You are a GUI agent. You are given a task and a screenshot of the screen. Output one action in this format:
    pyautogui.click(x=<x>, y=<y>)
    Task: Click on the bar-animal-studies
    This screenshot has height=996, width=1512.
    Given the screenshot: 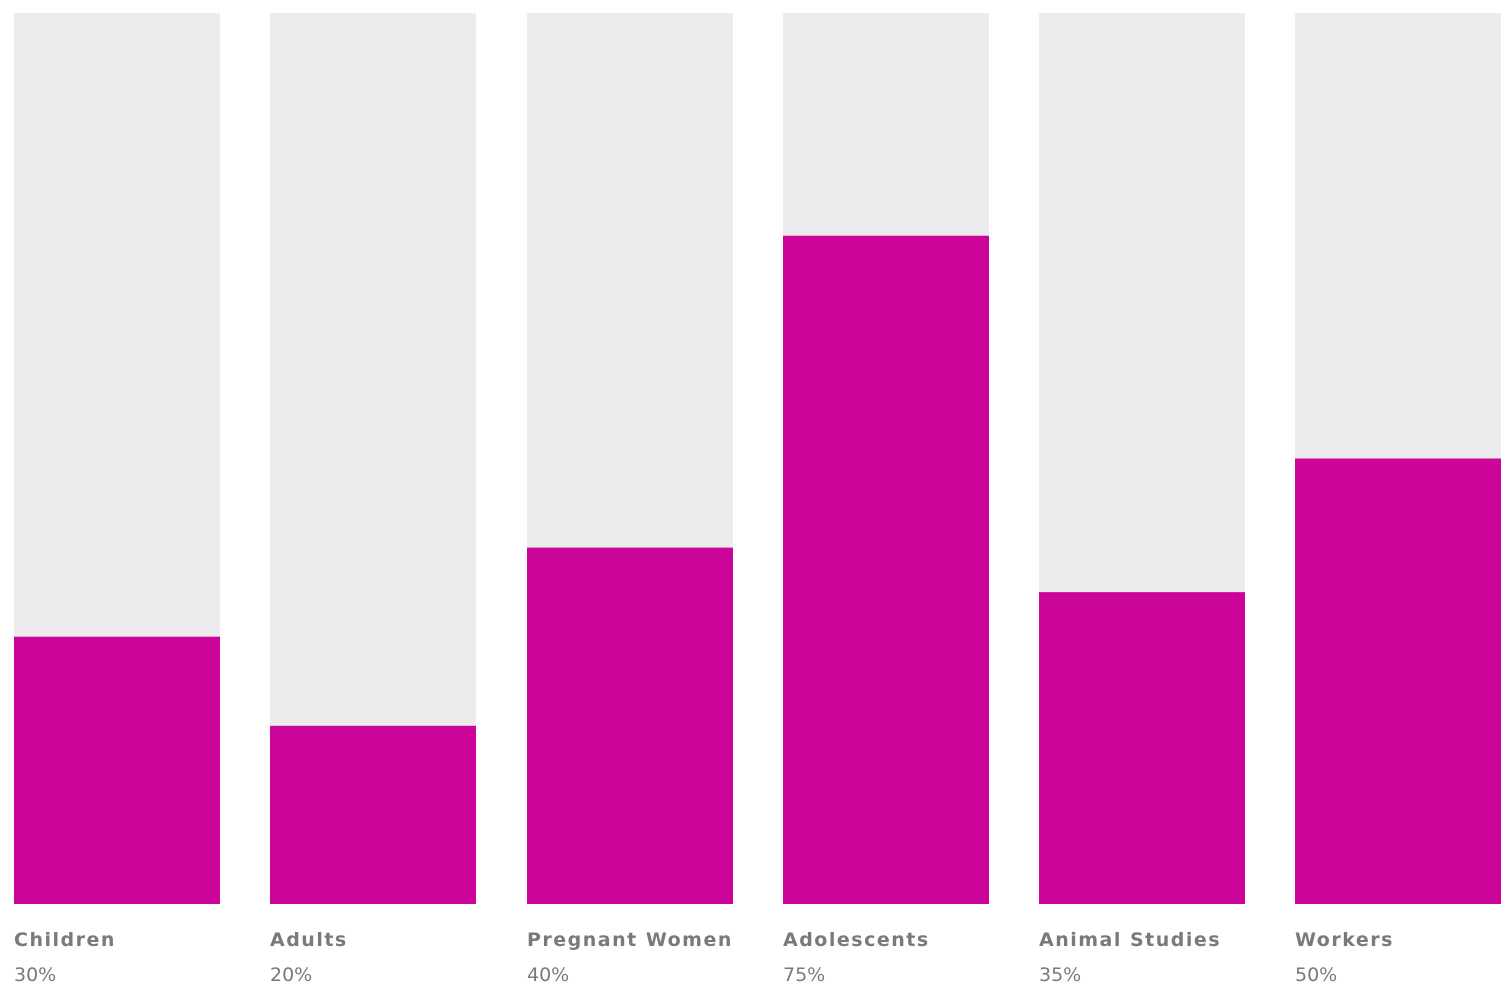 What is the action you would take?
    pyautogui.click(x=1142, y=748)
    